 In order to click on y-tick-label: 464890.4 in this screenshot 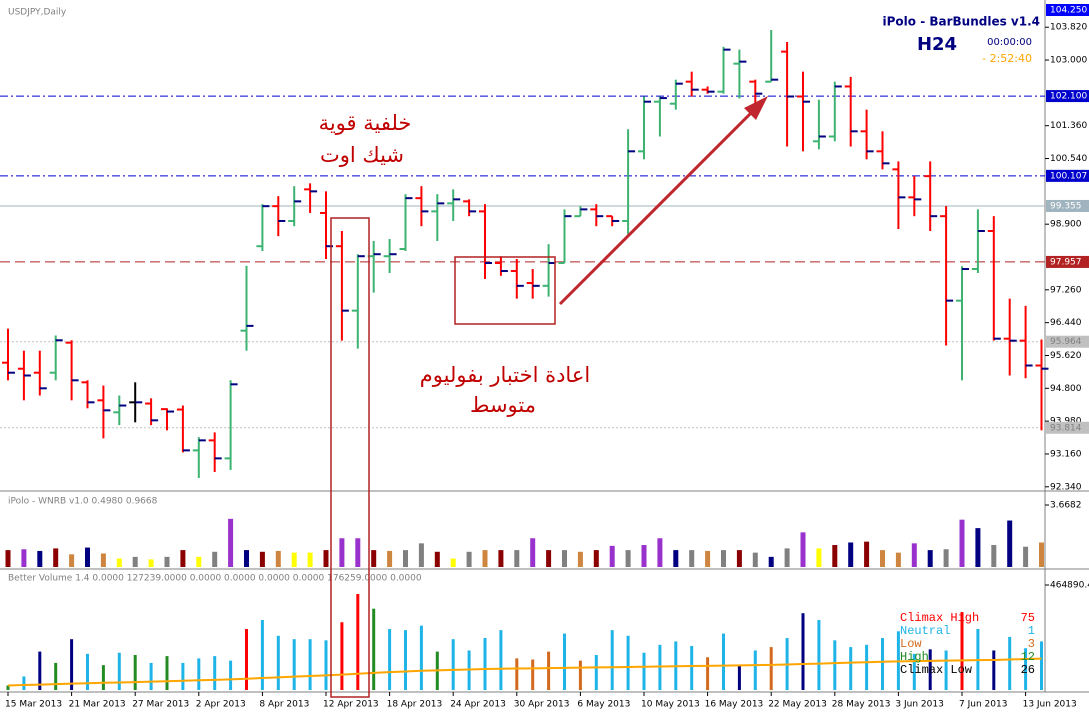, I will do `click(1069, 586)`.